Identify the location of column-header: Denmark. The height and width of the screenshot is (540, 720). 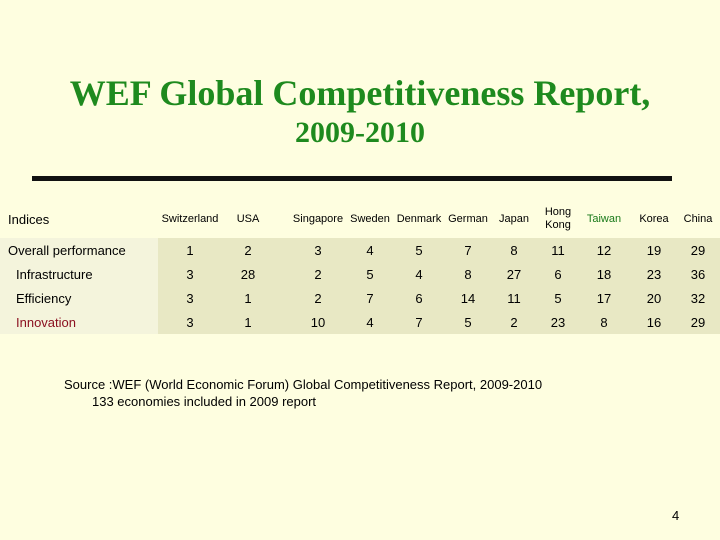
(419, 218).